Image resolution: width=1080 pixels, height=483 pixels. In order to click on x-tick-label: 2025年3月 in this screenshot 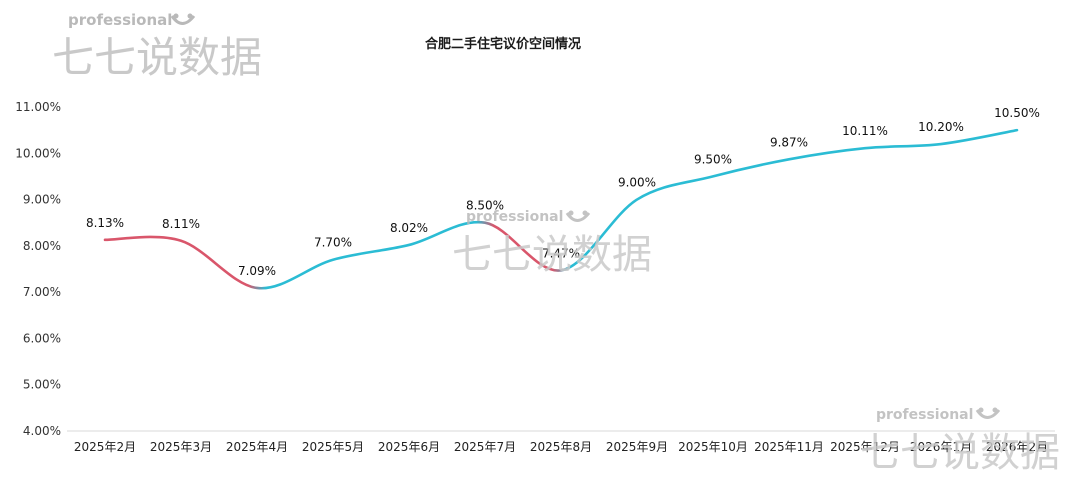, I will do `click(181, 447)`.